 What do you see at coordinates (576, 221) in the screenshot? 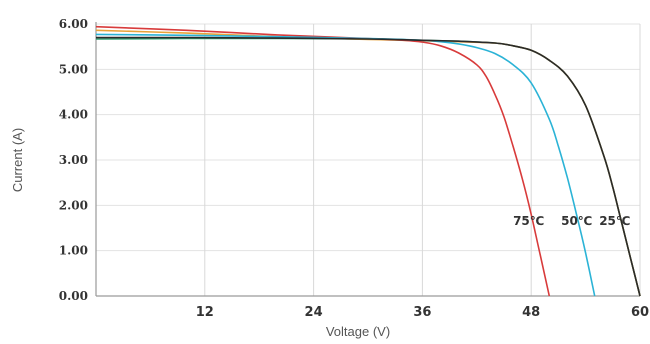
I see `curve-label: 50℃` at bounding box center [576, 221].